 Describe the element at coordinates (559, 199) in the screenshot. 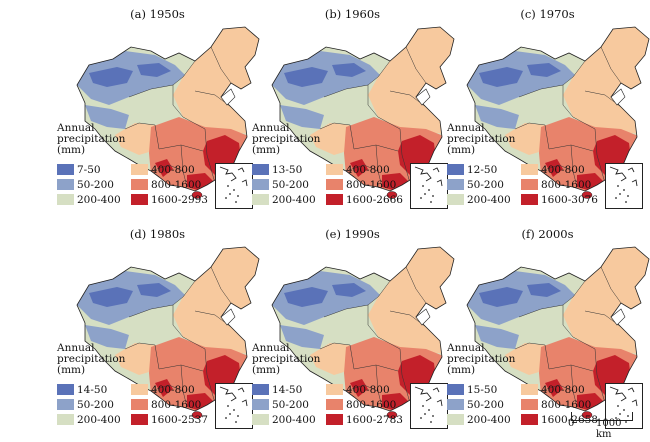

I see `legend-item: 1600-3076` at that location.